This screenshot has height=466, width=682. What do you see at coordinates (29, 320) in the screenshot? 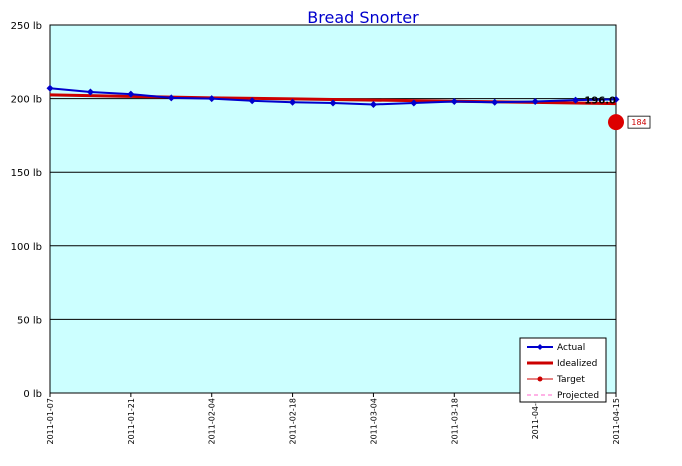
I see `y-tick-label: 50 lb` at bounding box center [29, 320].